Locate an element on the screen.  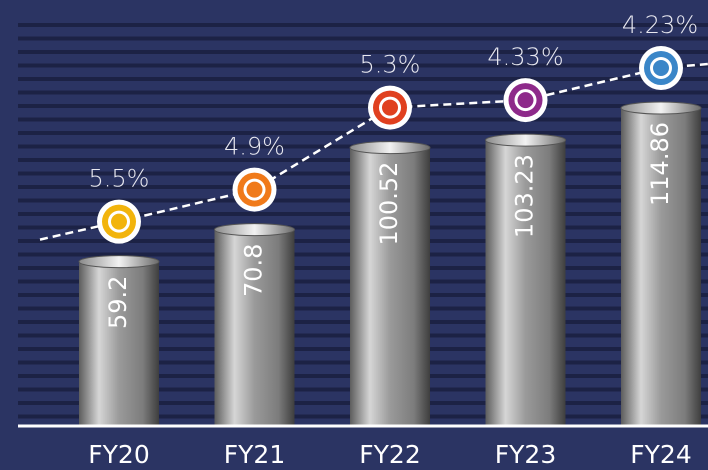
bar-value-label: 114.86 is located at coordinates (660, 164).